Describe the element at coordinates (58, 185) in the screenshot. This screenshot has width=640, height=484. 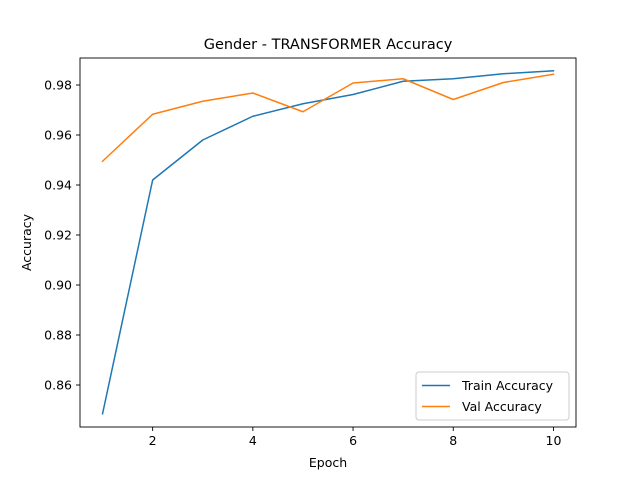
I see `y-tick-label: 0.94` at that location.